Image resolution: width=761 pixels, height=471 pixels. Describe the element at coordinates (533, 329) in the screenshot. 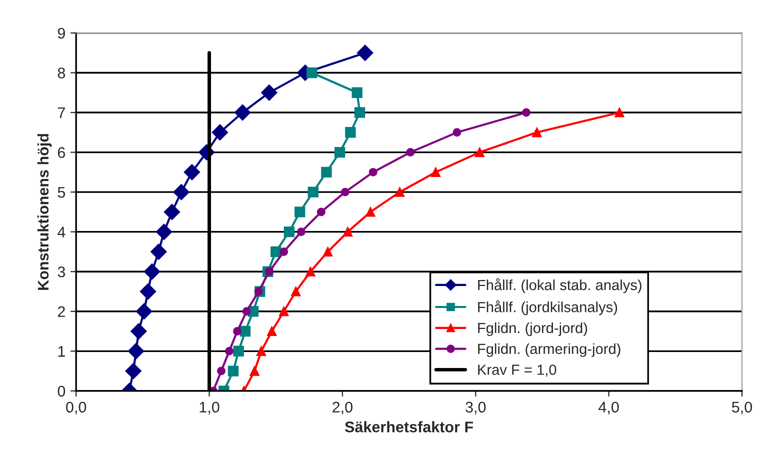

I see `legend-label: Fglidn. (jord-jord)` at that location.